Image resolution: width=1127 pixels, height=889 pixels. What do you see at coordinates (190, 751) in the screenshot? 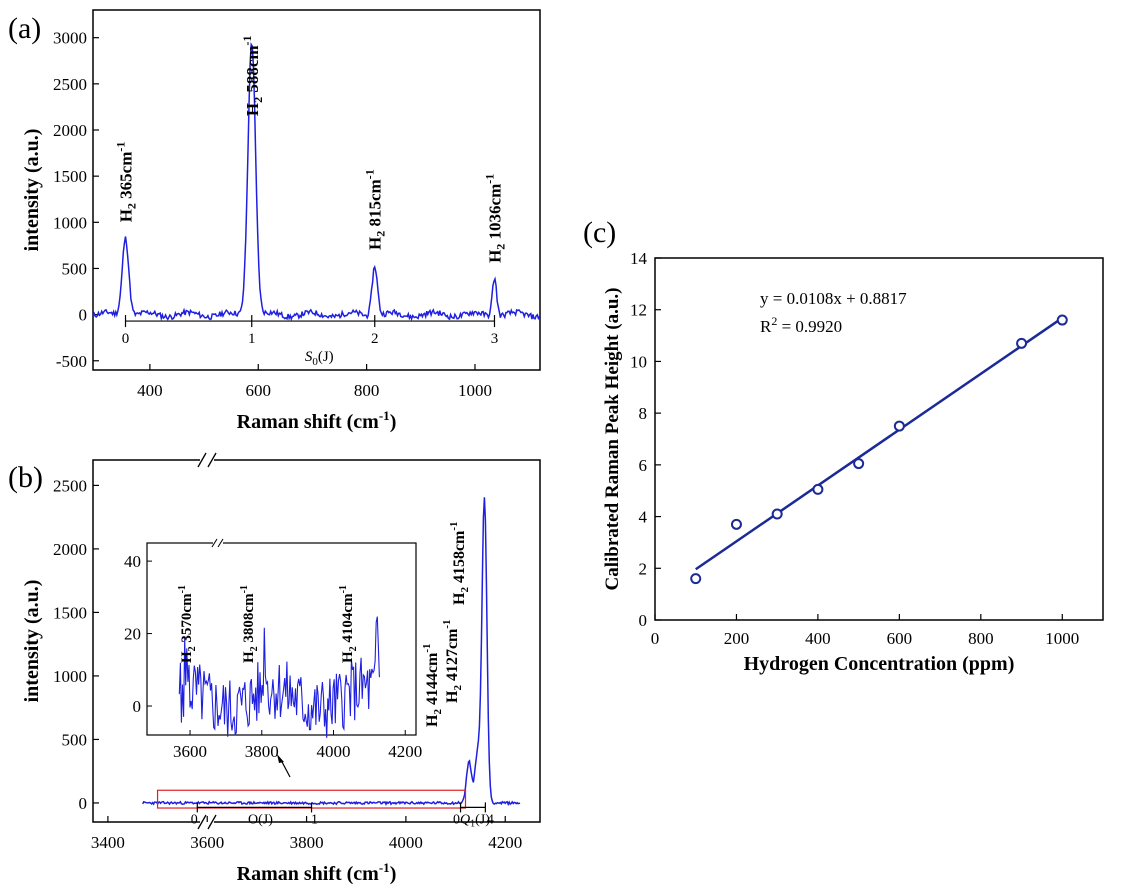
I see `panel-b-inset-xtick-label: 3600` at bounding box center [190, 751].